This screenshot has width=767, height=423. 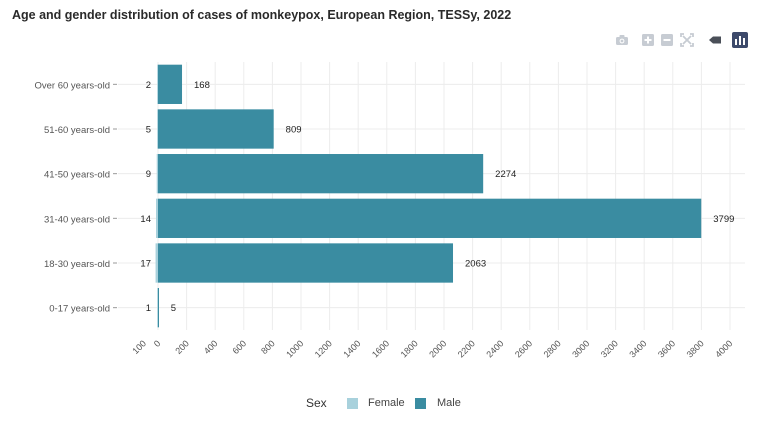 What do you see at coordinates (148, 174) in the screenshot?
I see `female-value-label: 9` at bounding box center [148, 174].